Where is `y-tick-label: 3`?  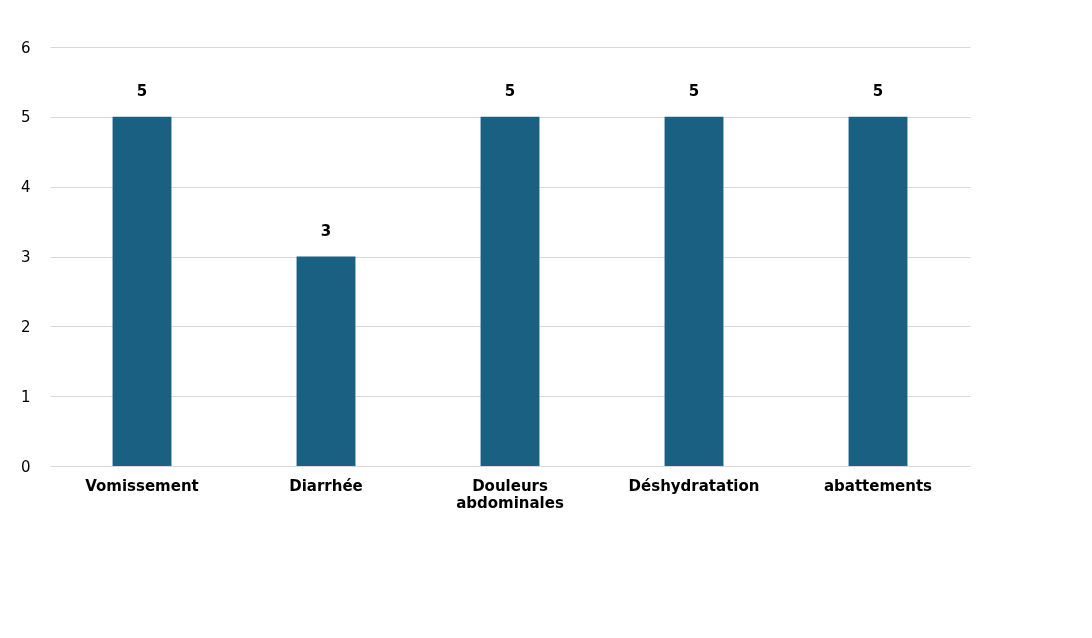
y-tick-label: 3 is located at coordinates (25, 257).